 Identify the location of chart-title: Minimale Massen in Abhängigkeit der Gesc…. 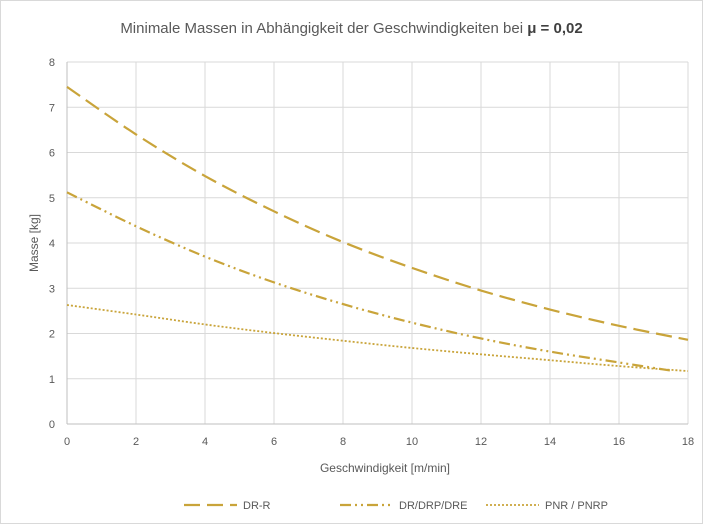
(351, 28).